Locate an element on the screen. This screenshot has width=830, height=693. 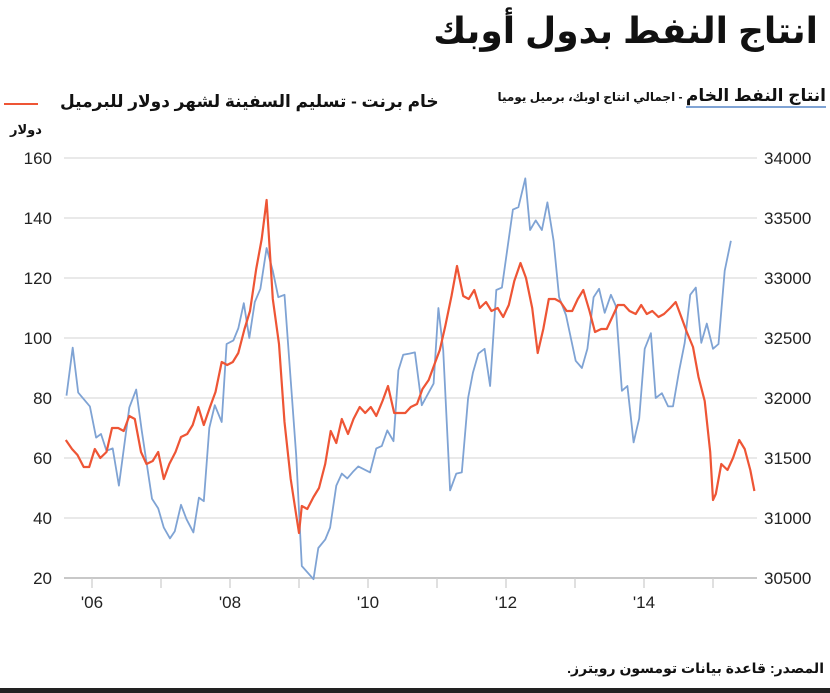
left-tick-label: 140 is located at coordinates (38, 218).